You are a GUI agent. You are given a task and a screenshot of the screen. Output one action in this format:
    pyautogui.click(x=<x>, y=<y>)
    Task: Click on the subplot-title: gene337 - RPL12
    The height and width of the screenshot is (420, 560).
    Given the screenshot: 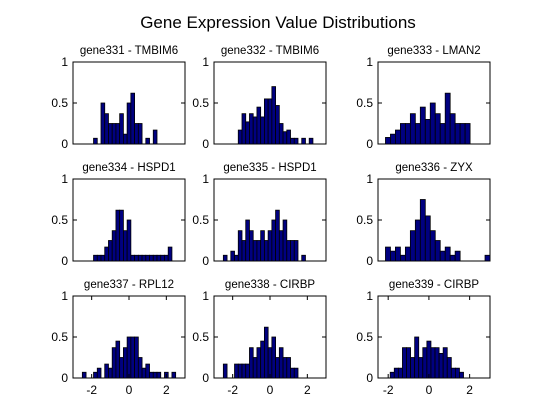 What is the action you would take?
    pyautogui.click(x=129, y=285)
    